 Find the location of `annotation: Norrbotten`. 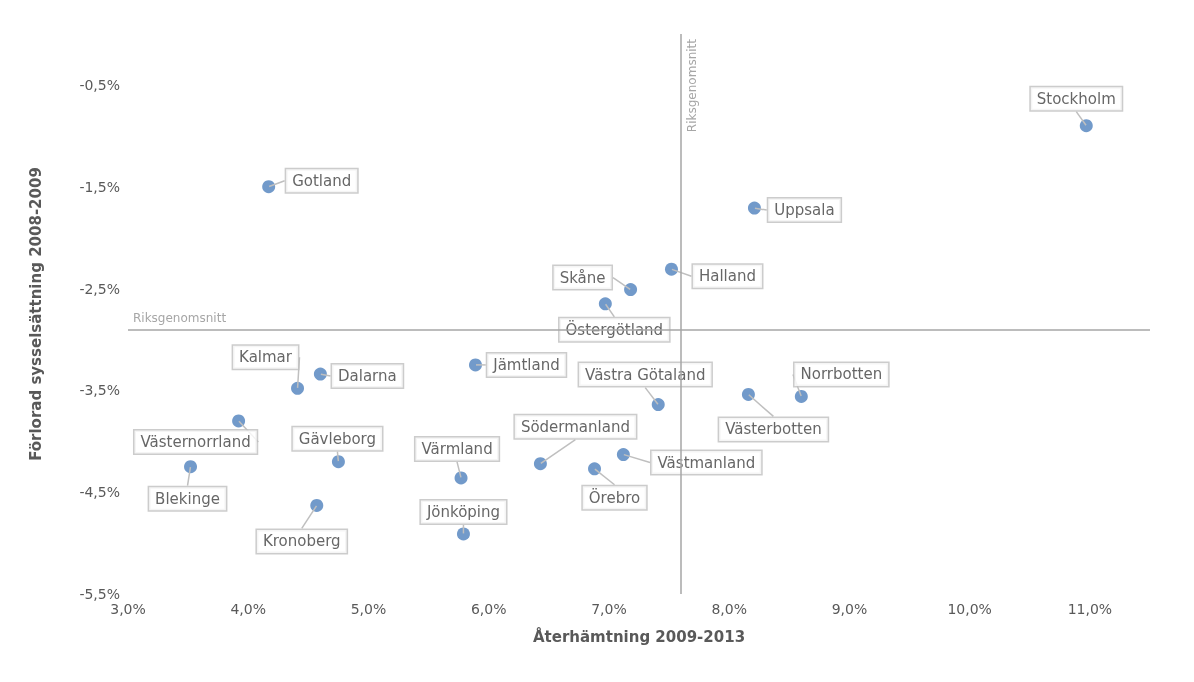

annotation: Norrbotten is located at coordinates (841, 374).